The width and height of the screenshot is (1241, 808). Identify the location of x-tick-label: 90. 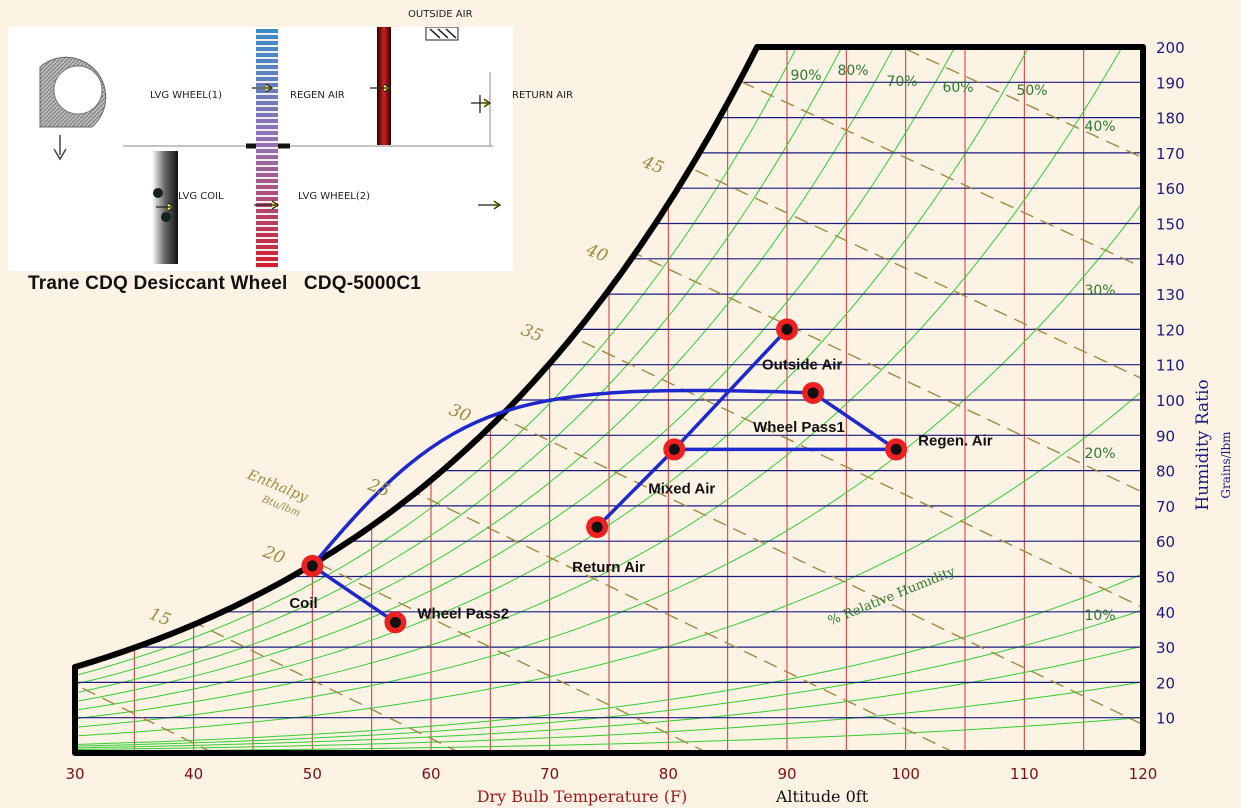
(786, 774).